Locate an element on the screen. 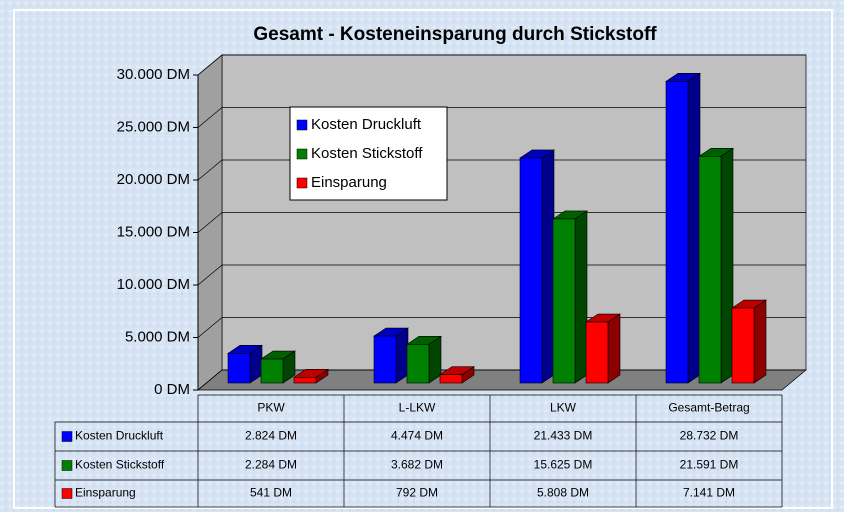  table-cell: 21.433 DM is located at coordinates (563, 436).